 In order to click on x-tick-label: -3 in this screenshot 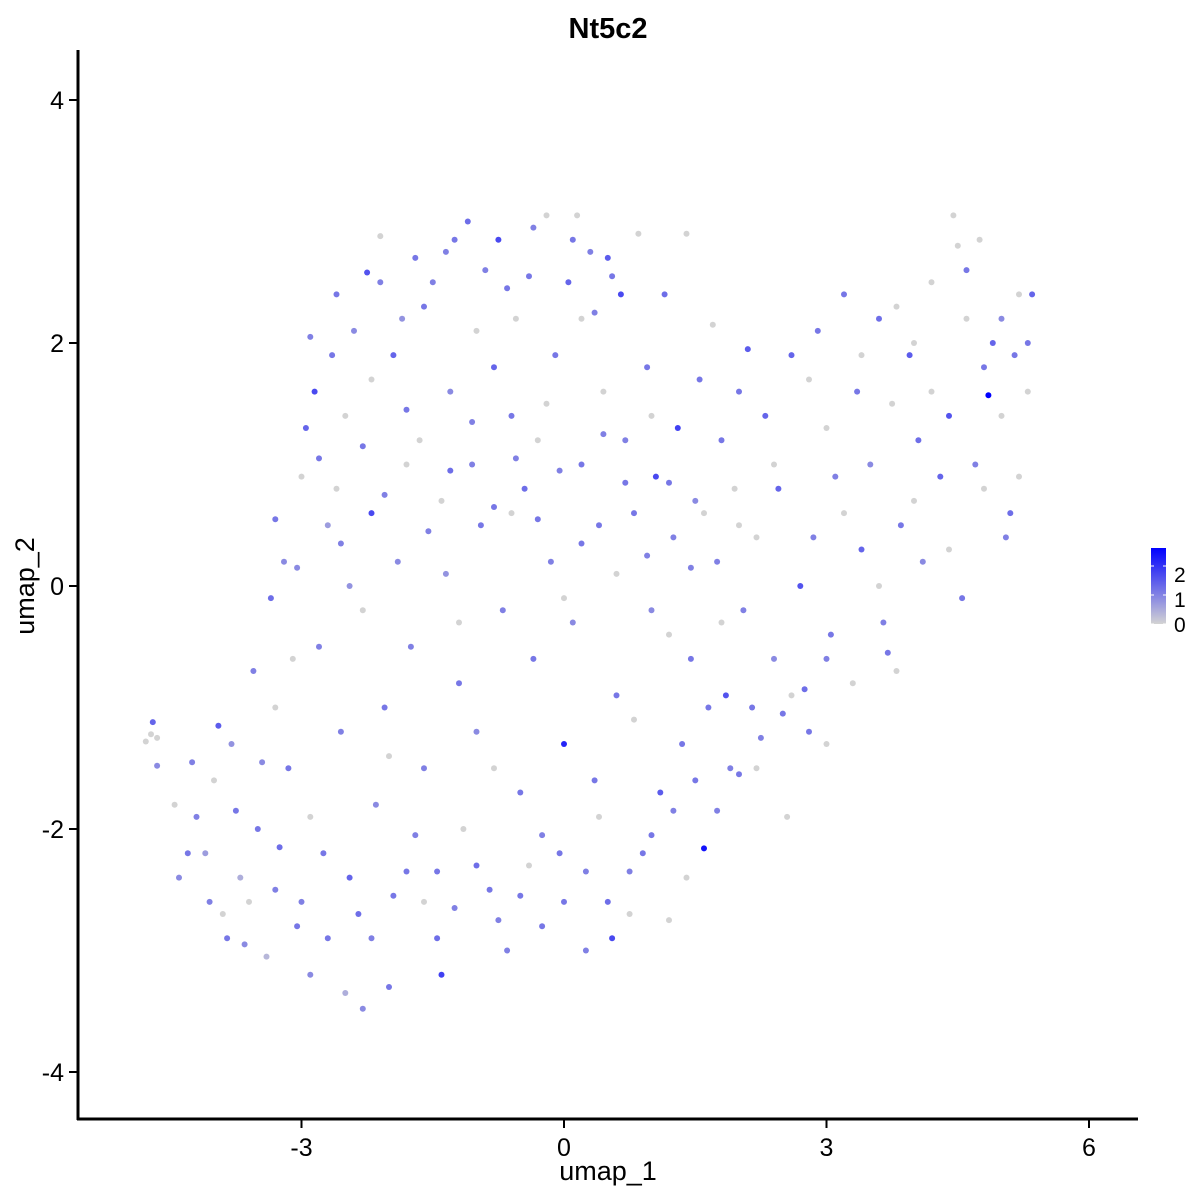, I will do `click(301, 1148)`.